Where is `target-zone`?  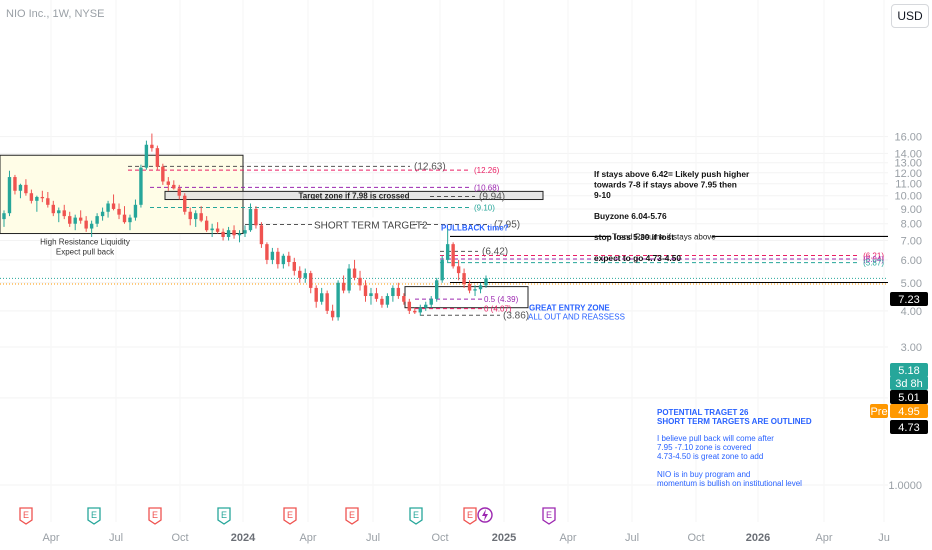 target-zone is located at coordinates (354, 195).